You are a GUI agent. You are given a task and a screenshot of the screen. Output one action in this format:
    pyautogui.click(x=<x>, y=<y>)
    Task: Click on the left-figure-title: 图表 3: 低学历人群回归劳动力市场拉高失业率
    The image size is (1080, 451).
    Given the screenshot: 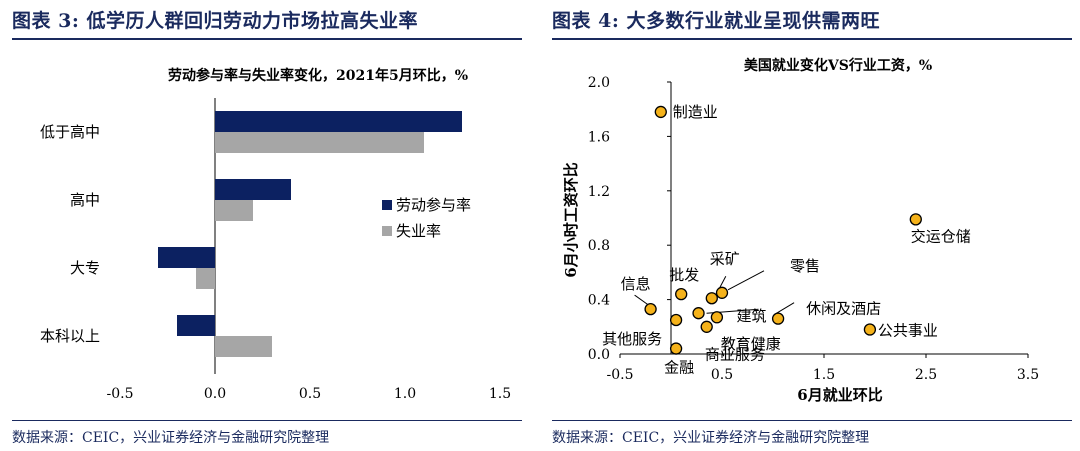 What is the action you would take?
    pyautogui.click(x=215, y=21)
    